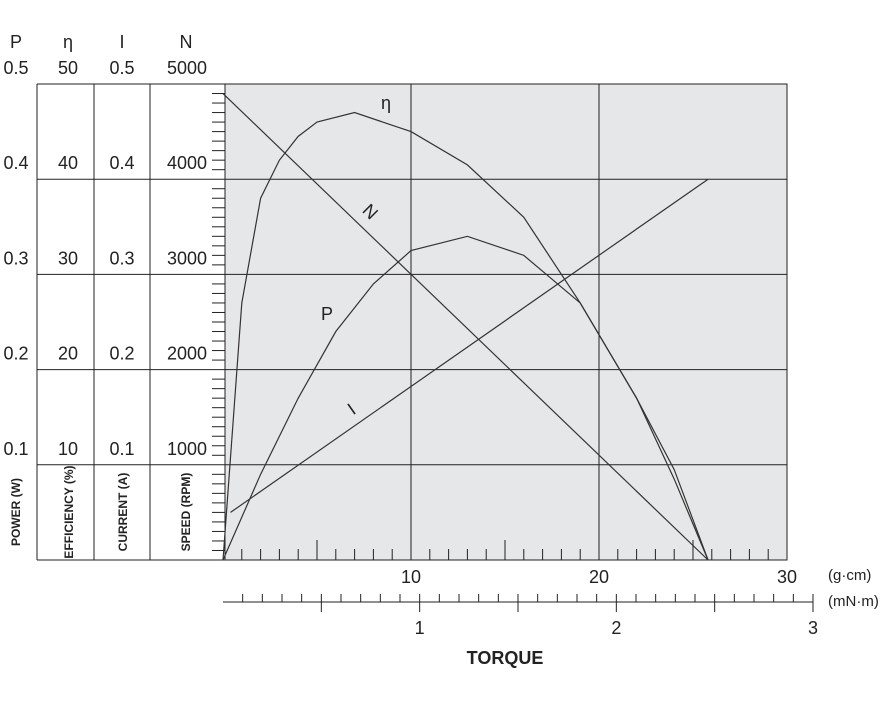 This screenshot has width=888, height=707. What do you see at coordinates (505, 658) in the screenshot?
I see `x-axis-title: TORQUE` at bounding box center [505, 658].